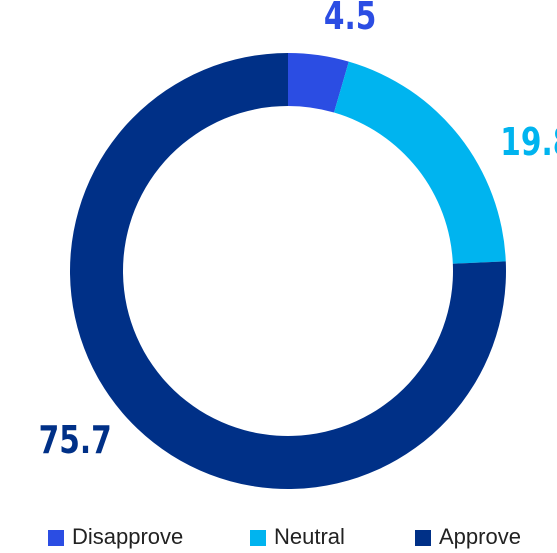  What do you see at coordinates (350, 19) in the screenshot?
I see `value-label: 4.5` at bounding box center [350, 19].